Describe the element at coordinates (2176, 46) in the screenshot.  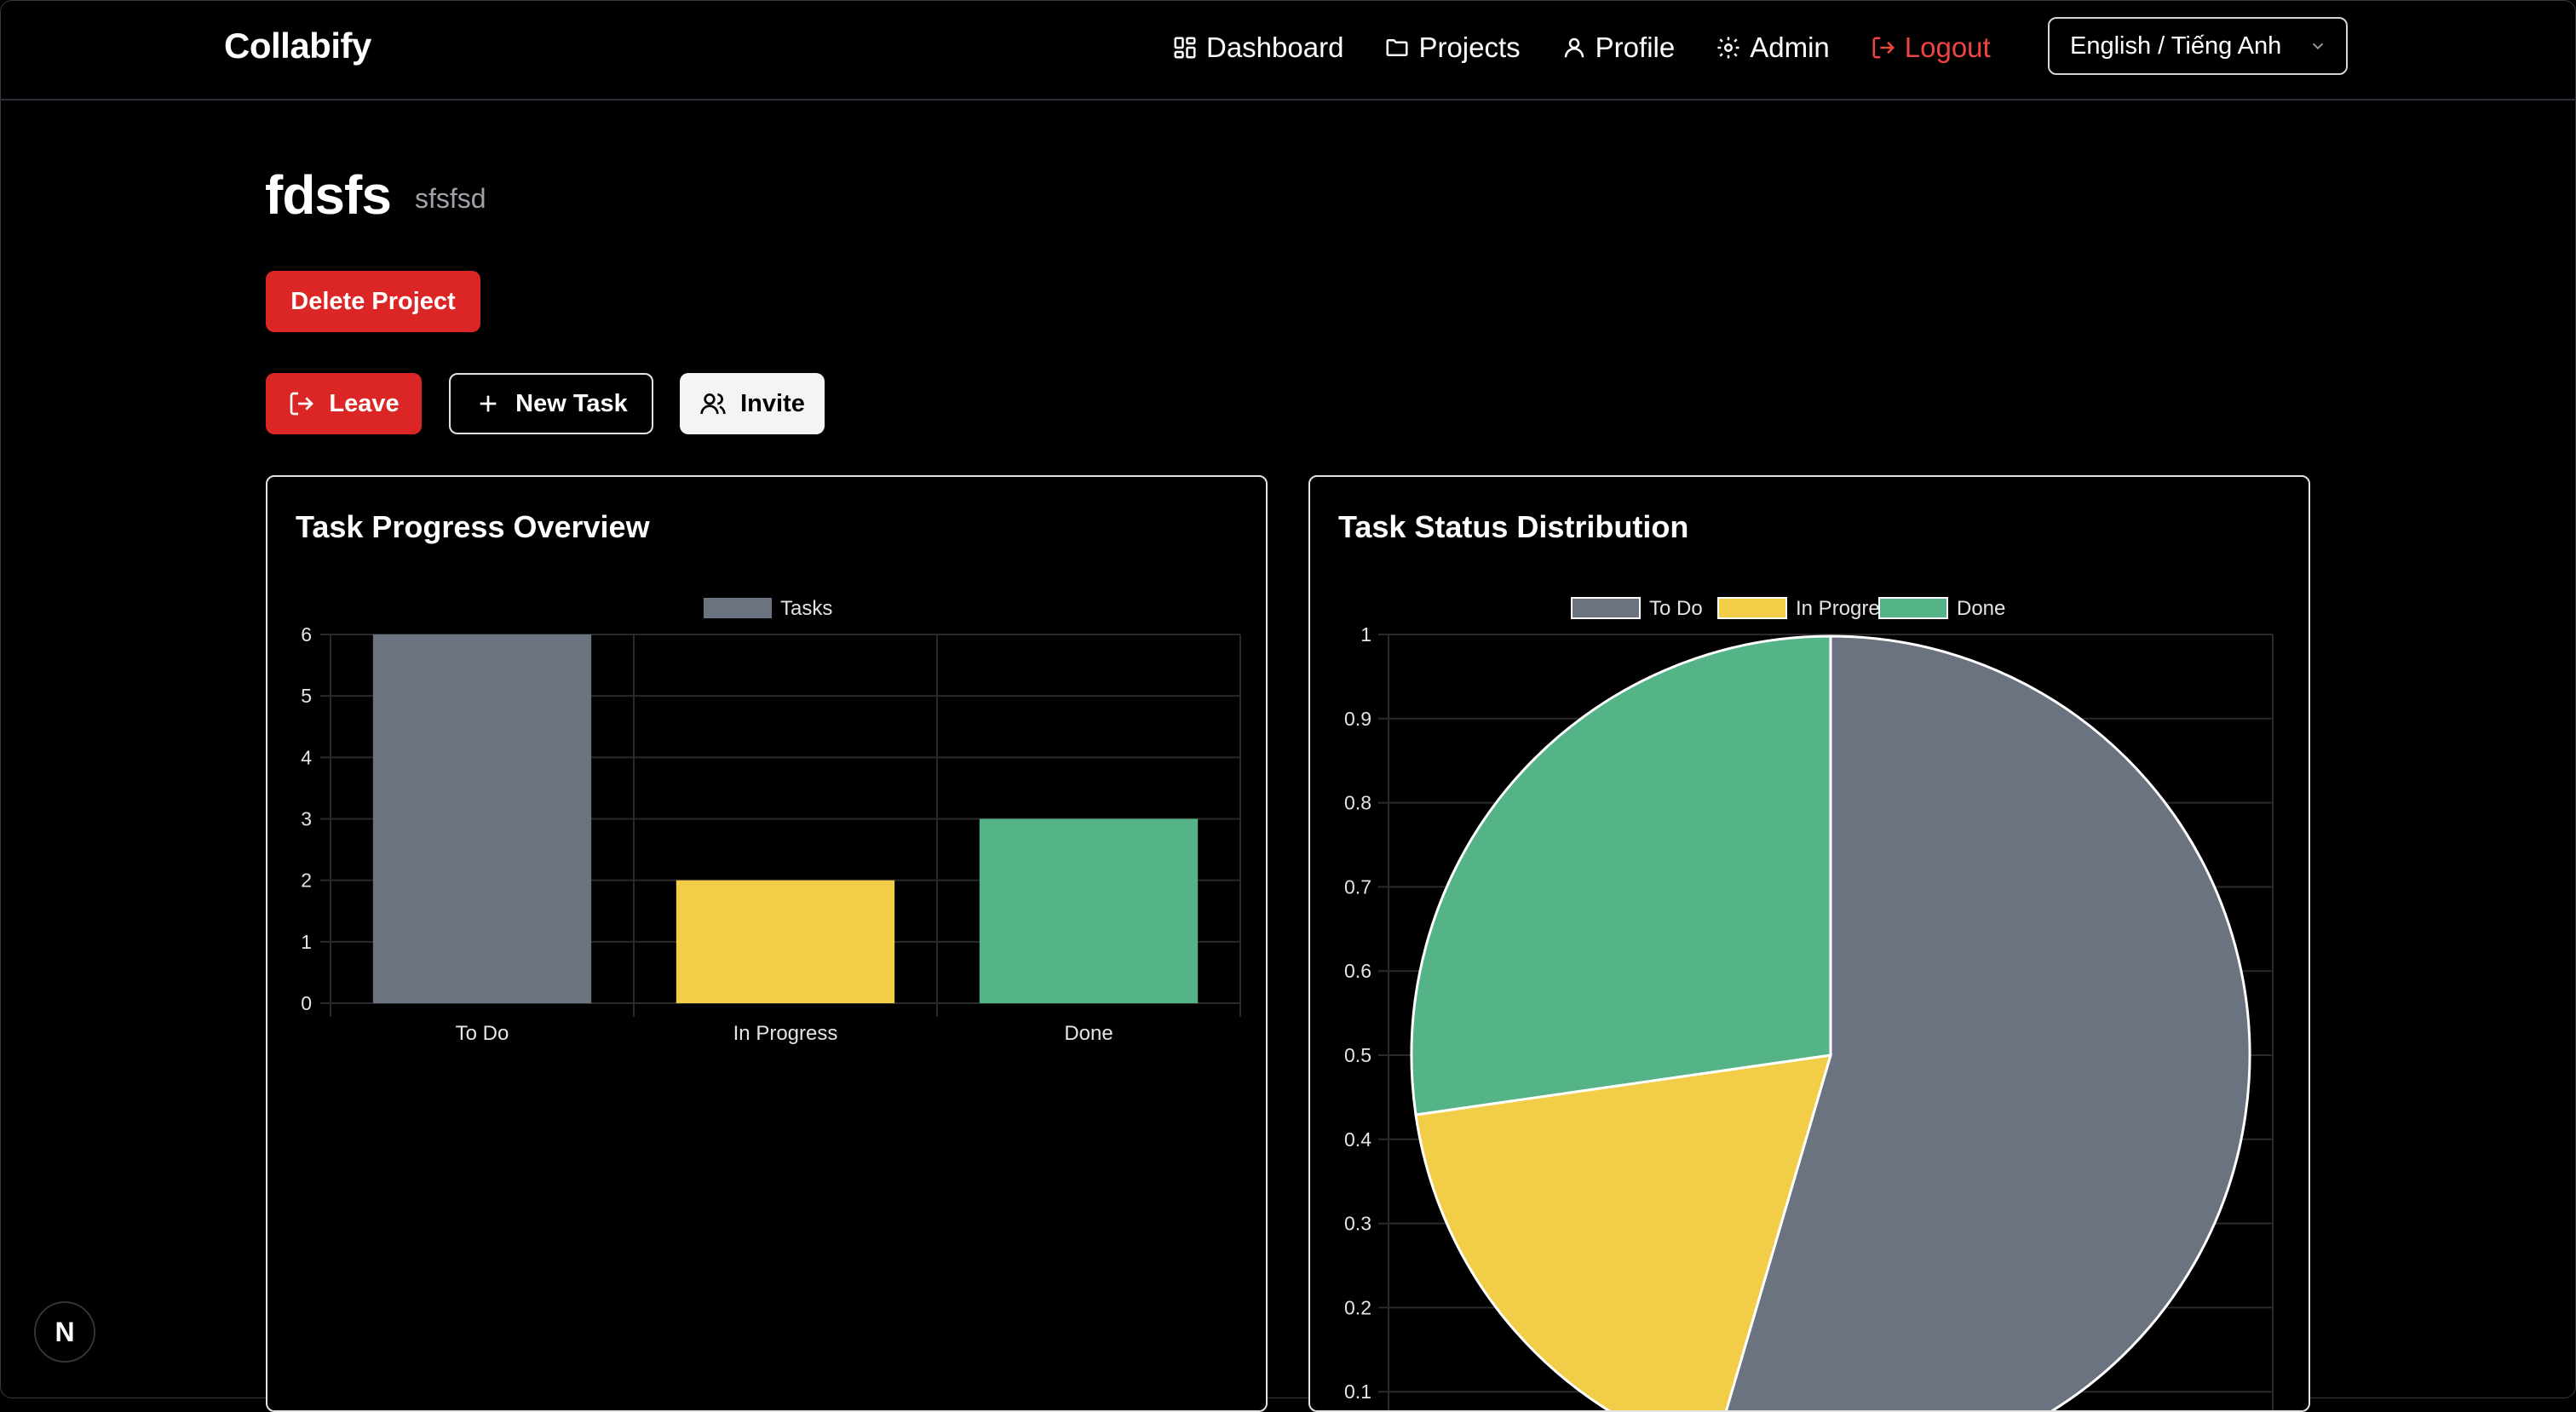
I see `language-select-value: English / Tiếng Anh` at that location.